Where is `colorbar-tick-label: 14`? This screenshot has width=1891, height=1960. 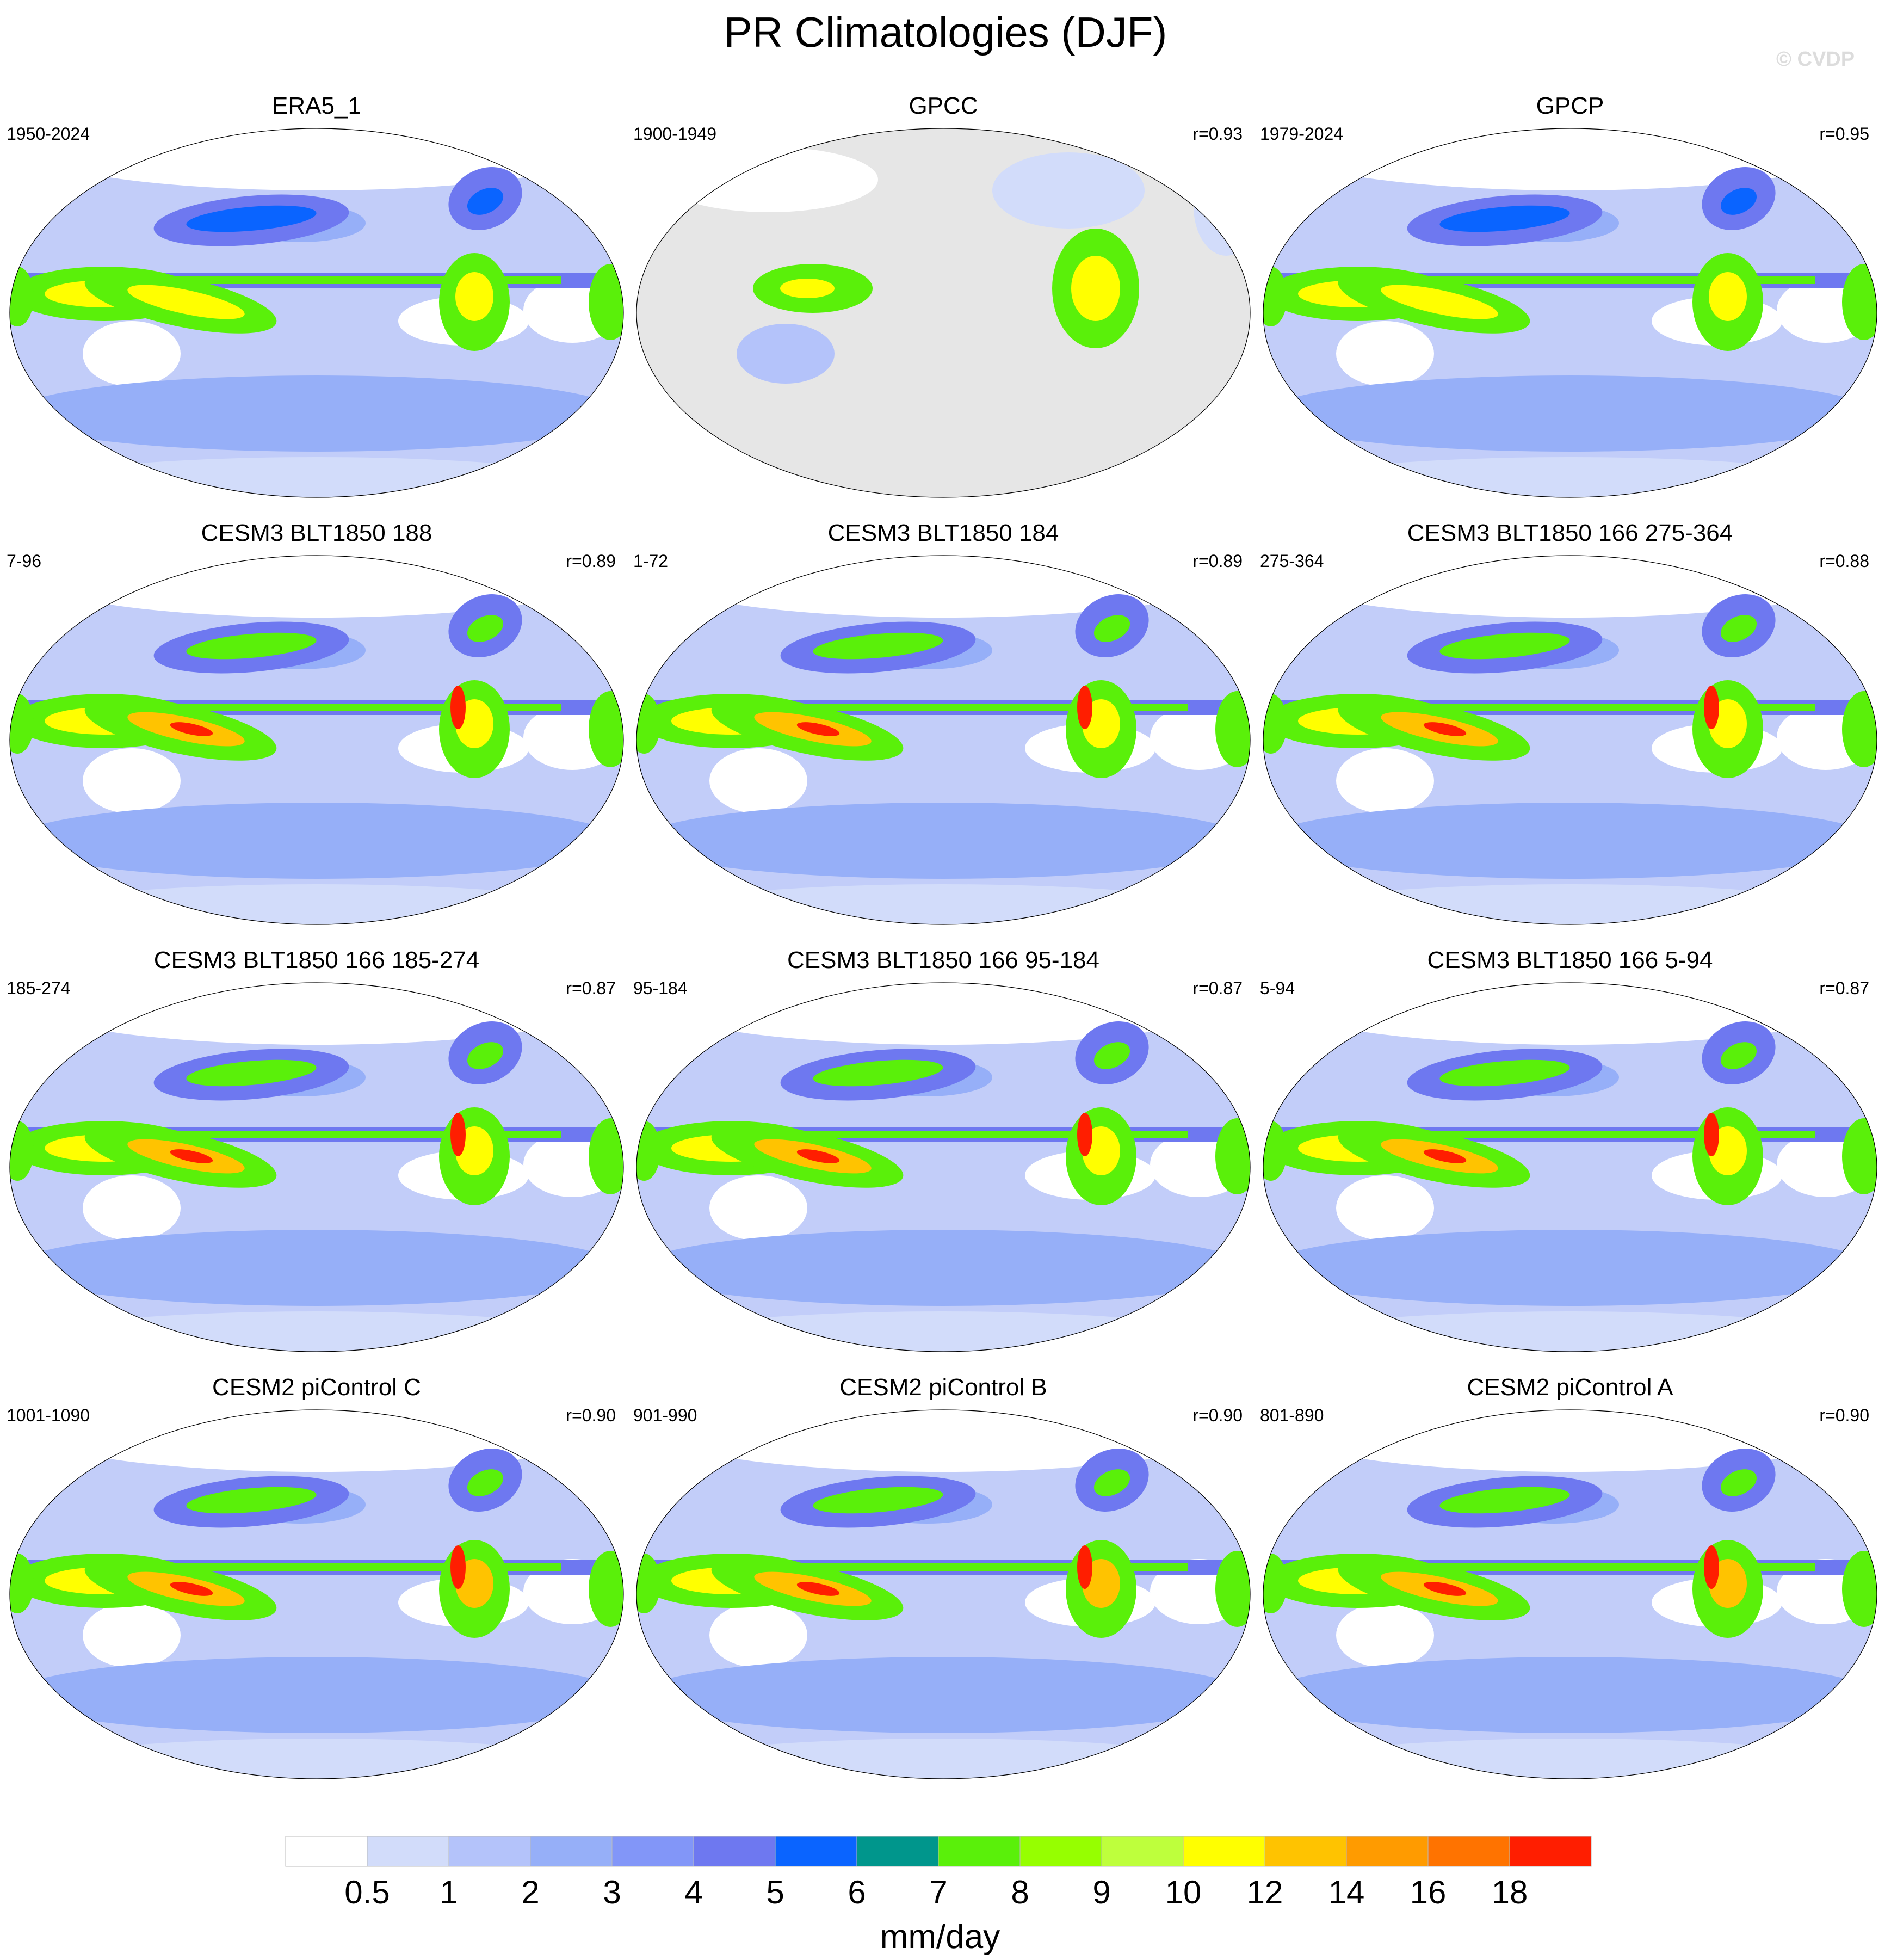 colorbar-tick-label: 14 is located at coordinates (1346, 1892).